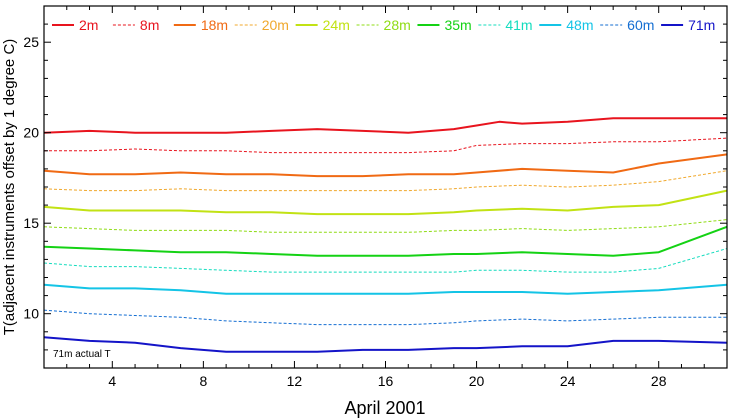 The width and height of the screenshot is (733, 418). What do you see at coordinates (336, 25) in the screenshot?
I see `legend-label-24m: 24m` at bounding box center [336, 25].